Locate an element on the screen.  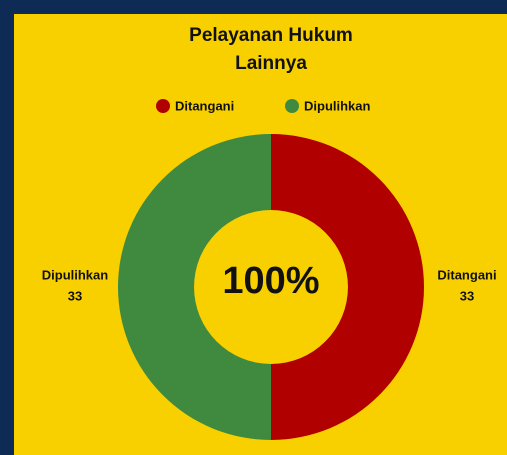
legend-label: Ditangani is located at coordinates (204, 105).